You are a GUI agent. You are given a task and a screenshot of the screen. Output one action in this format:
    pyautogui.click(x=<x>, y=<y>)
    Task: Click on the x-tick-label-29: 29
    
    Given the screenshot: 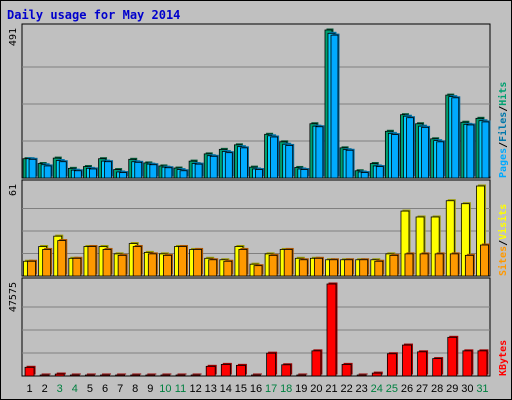 What is the action you would take?
    pyautogui.click(x=452, y=389)
    